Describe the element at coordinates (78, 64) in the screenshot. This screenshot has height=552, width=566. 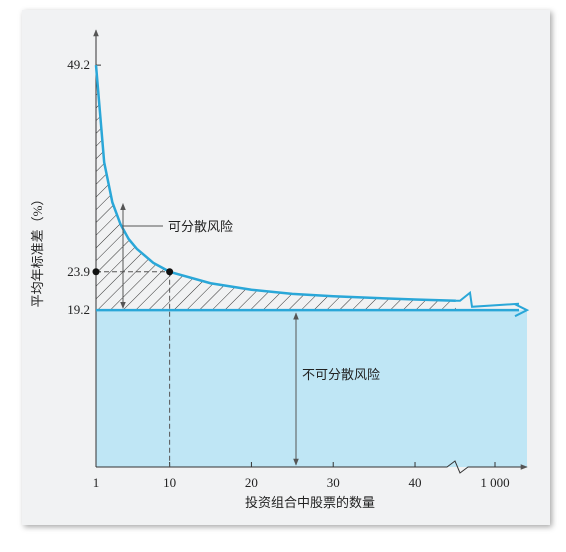
I see `y-tick-label: 49.2` at that location.